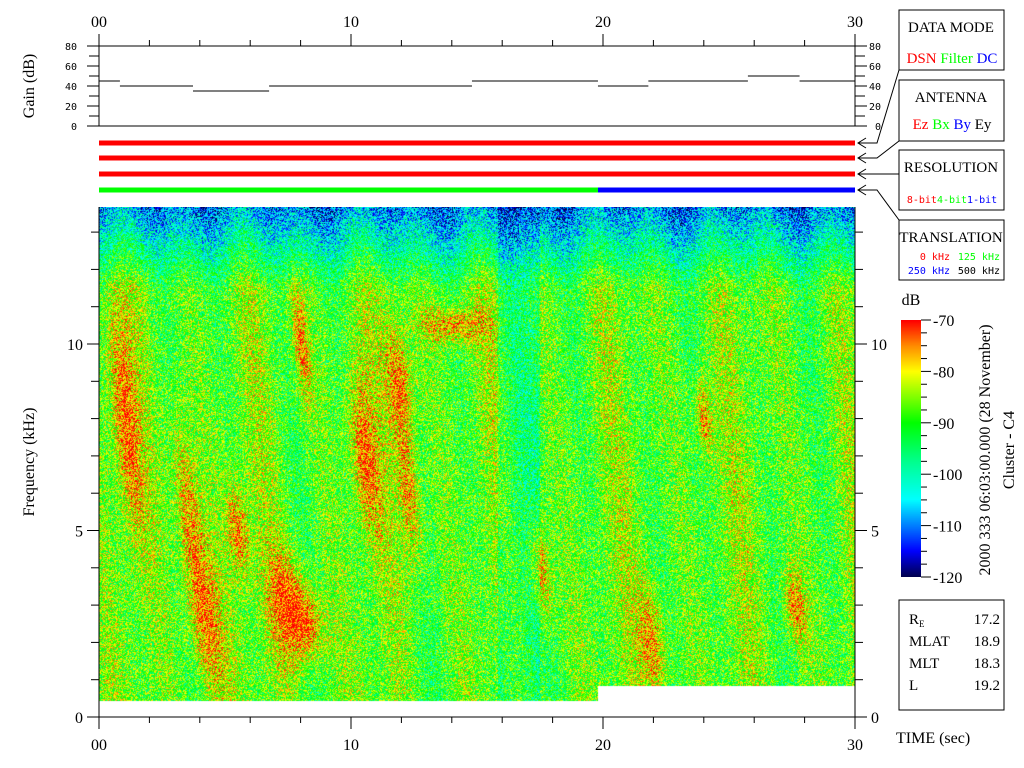 Image resolution: width=1024 pixels, height=768 pixels. I want to click on orbit-info-label: MLT, so click(924, 664).